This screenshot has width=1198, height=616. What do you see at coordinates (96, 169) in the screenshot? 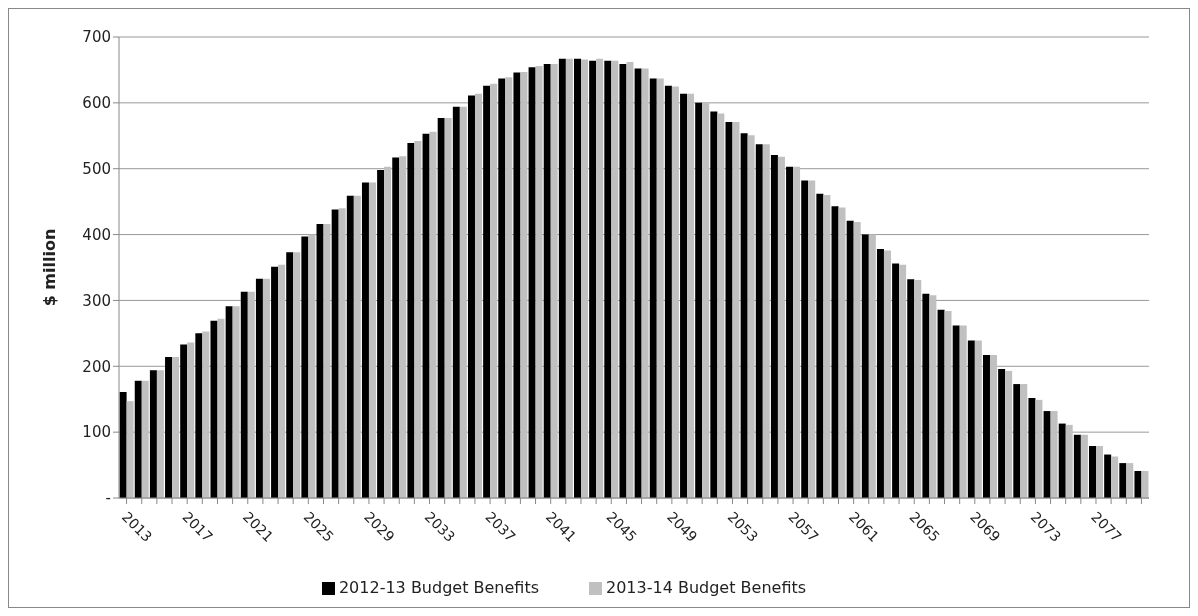
I see `y-tick-label: 500` at bounding box center [96, 169].